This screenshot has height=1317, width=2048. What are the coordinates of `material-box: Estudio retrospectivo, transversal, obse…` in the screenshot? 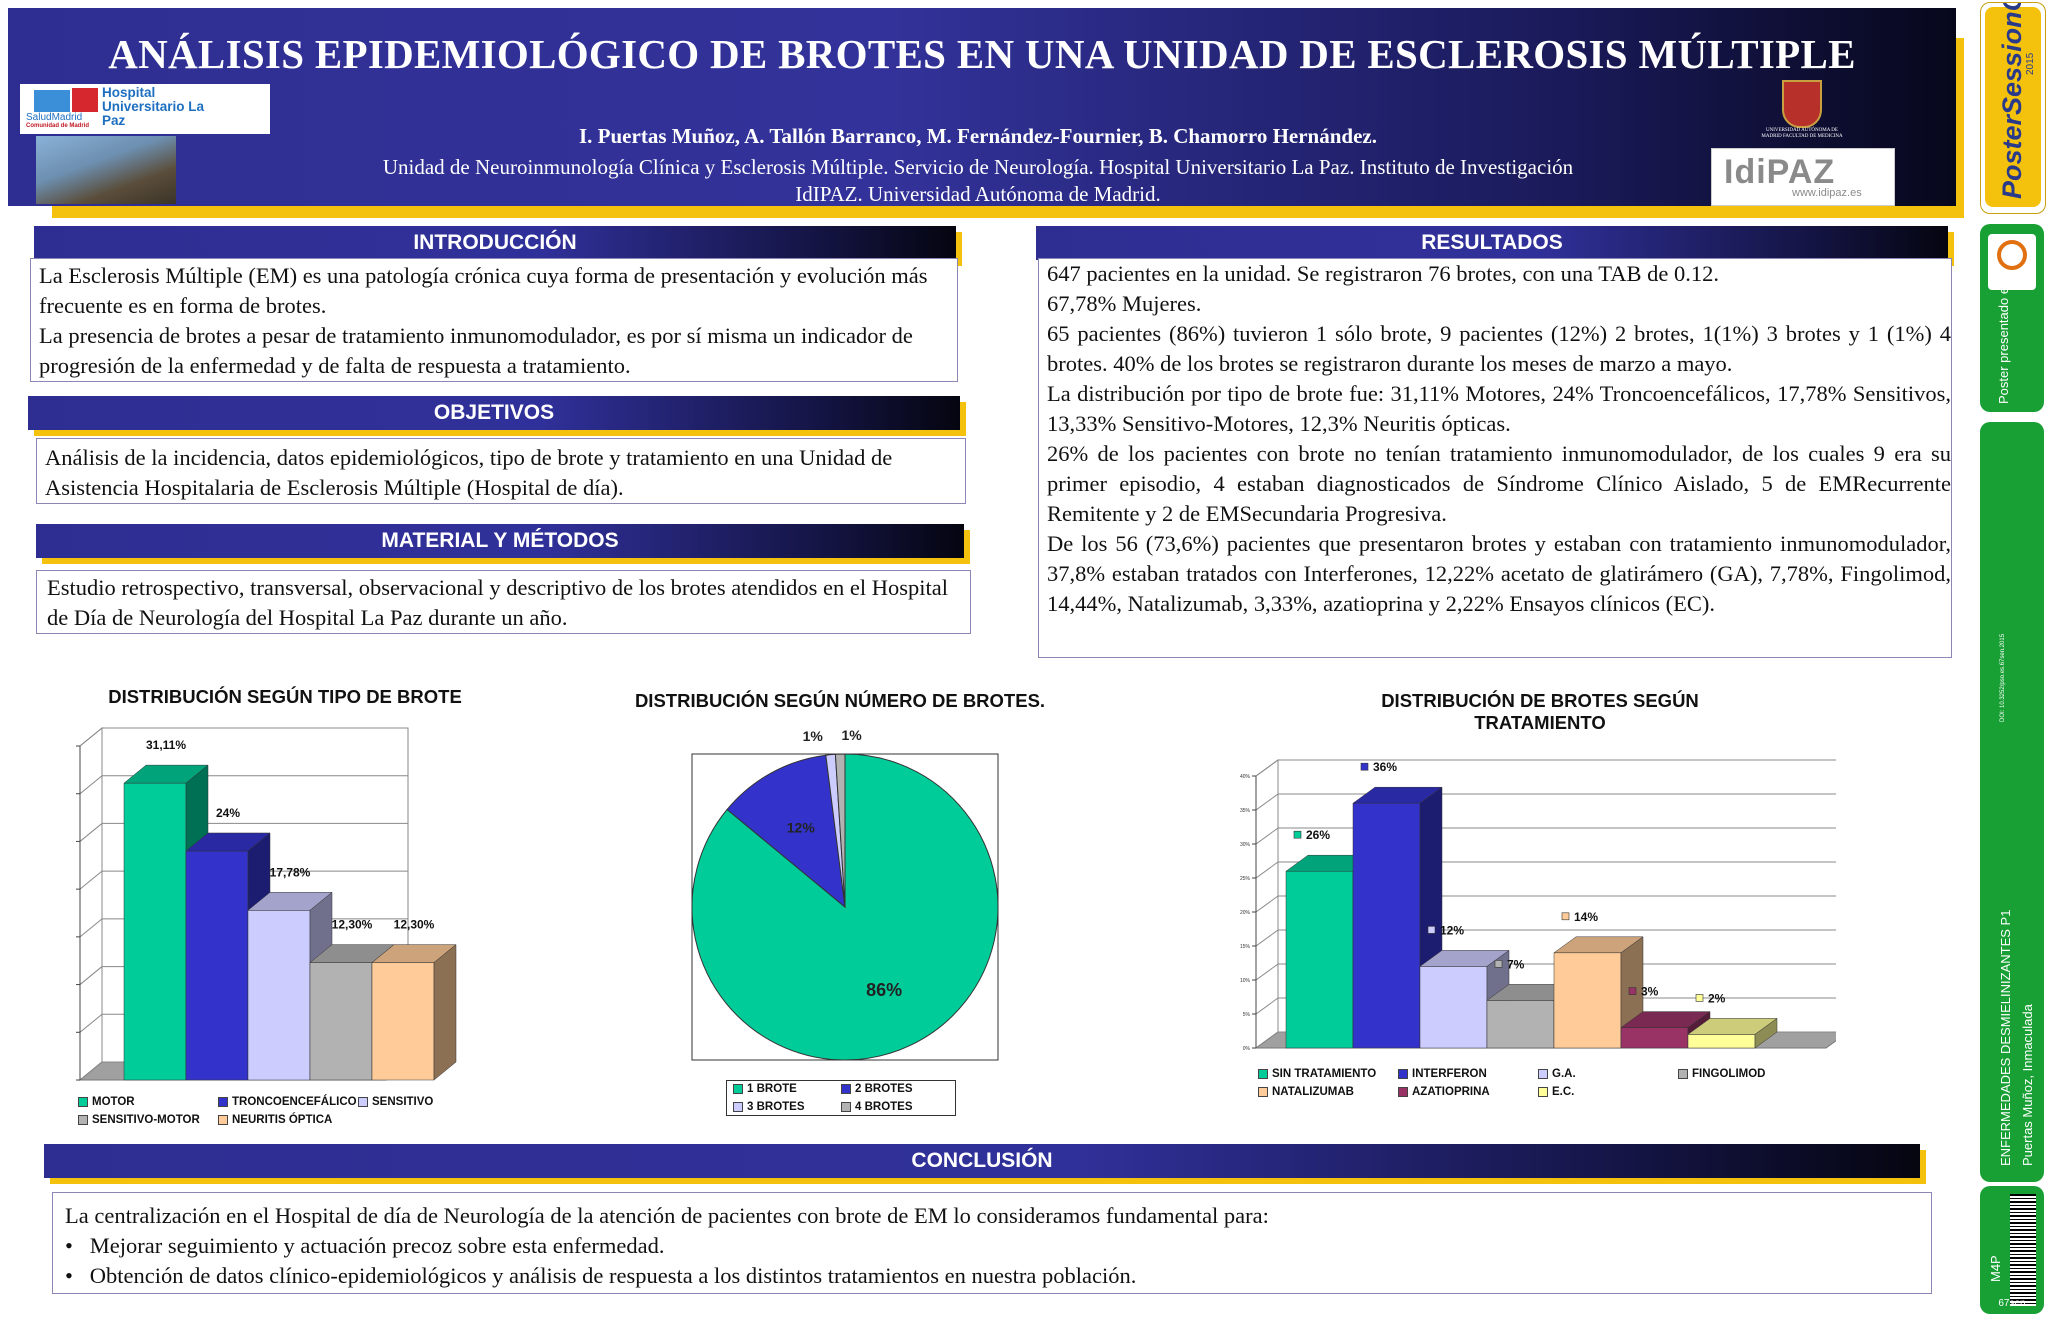 It's located at (503, 602).